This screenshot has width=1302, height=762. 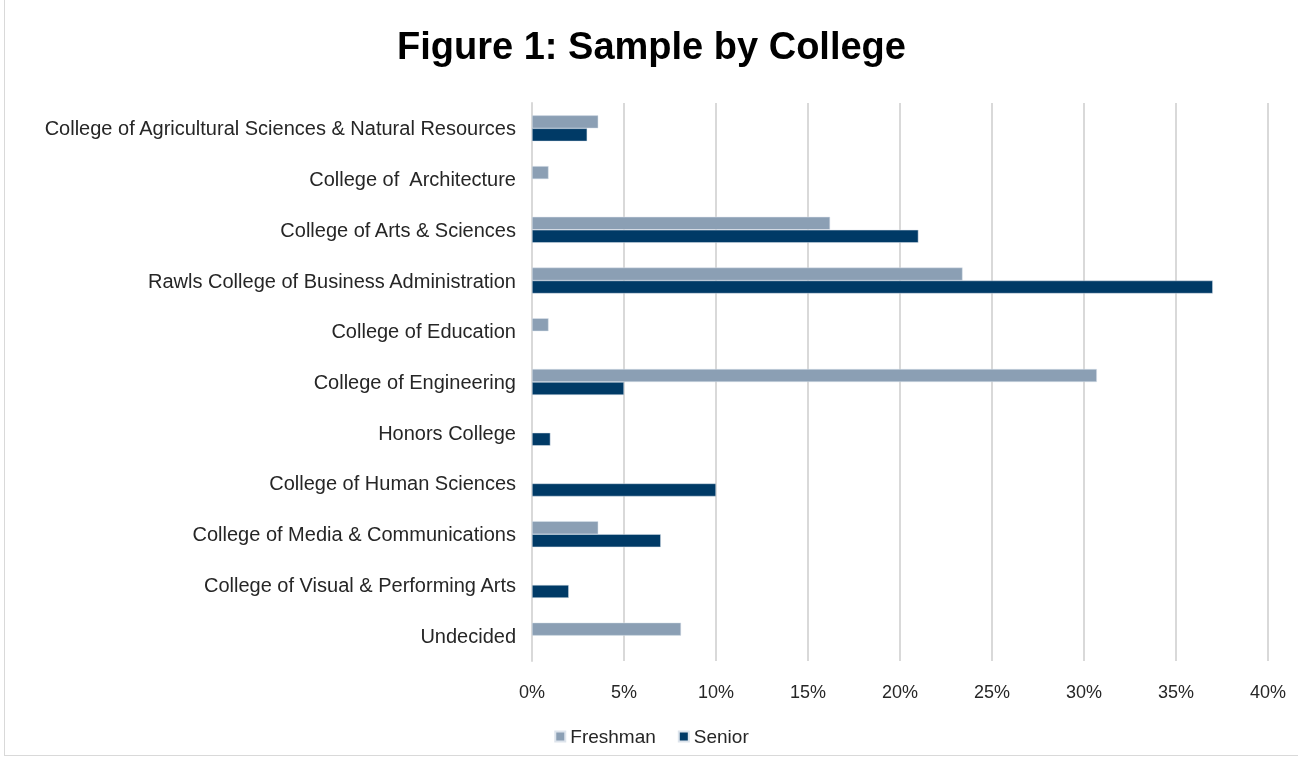 I want to click on legend-label: Freshman, so click(x=613, y=736).